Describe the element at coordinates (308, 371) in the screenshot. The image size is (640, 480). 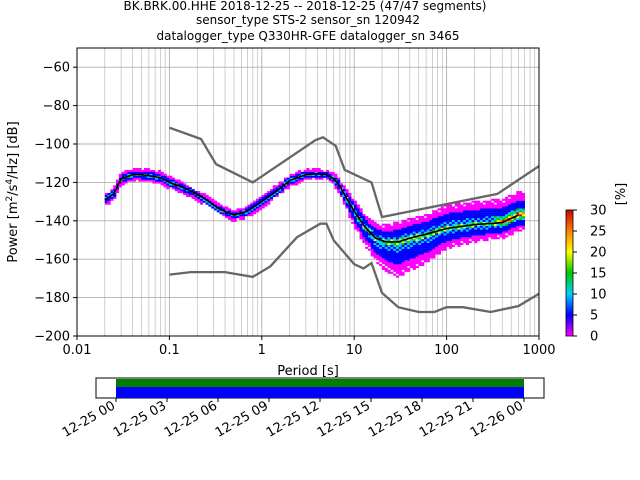
I see `x-axis-label: Period [s]` at that location.